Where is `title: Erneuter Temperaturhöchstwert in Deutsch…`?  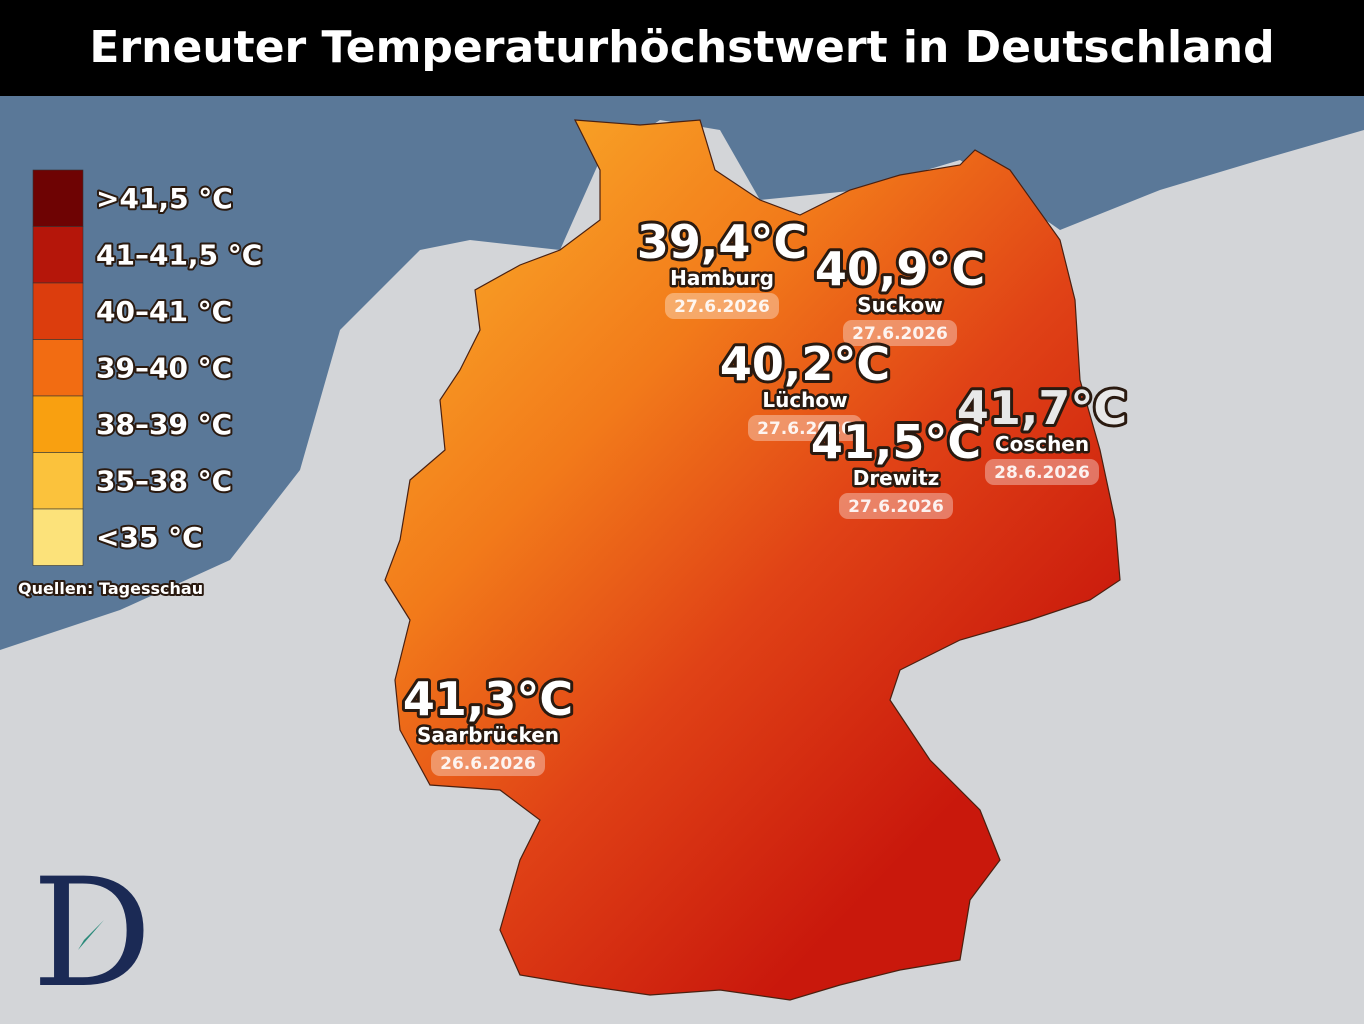
title: Erneuter Temperaturhöchstwert in Deutsch… is located at coordinates (681, 47).